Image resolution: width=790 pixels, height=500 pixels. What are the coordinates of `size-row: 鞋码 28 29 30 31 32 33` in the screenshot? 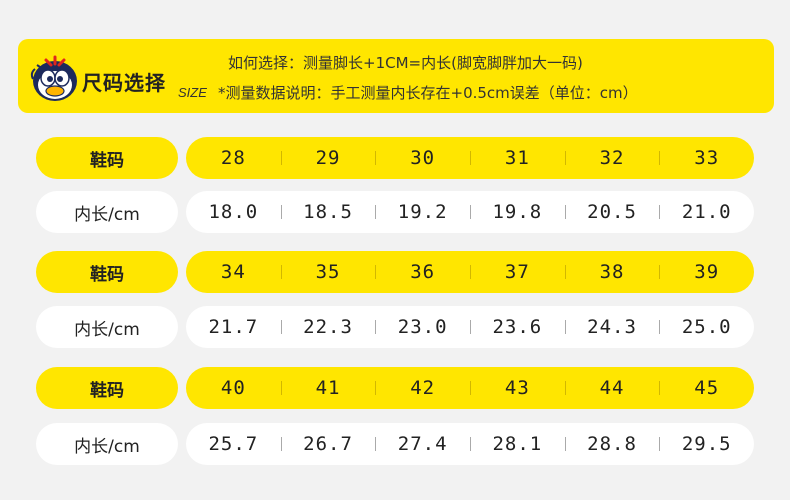 It's located at (396, 158).